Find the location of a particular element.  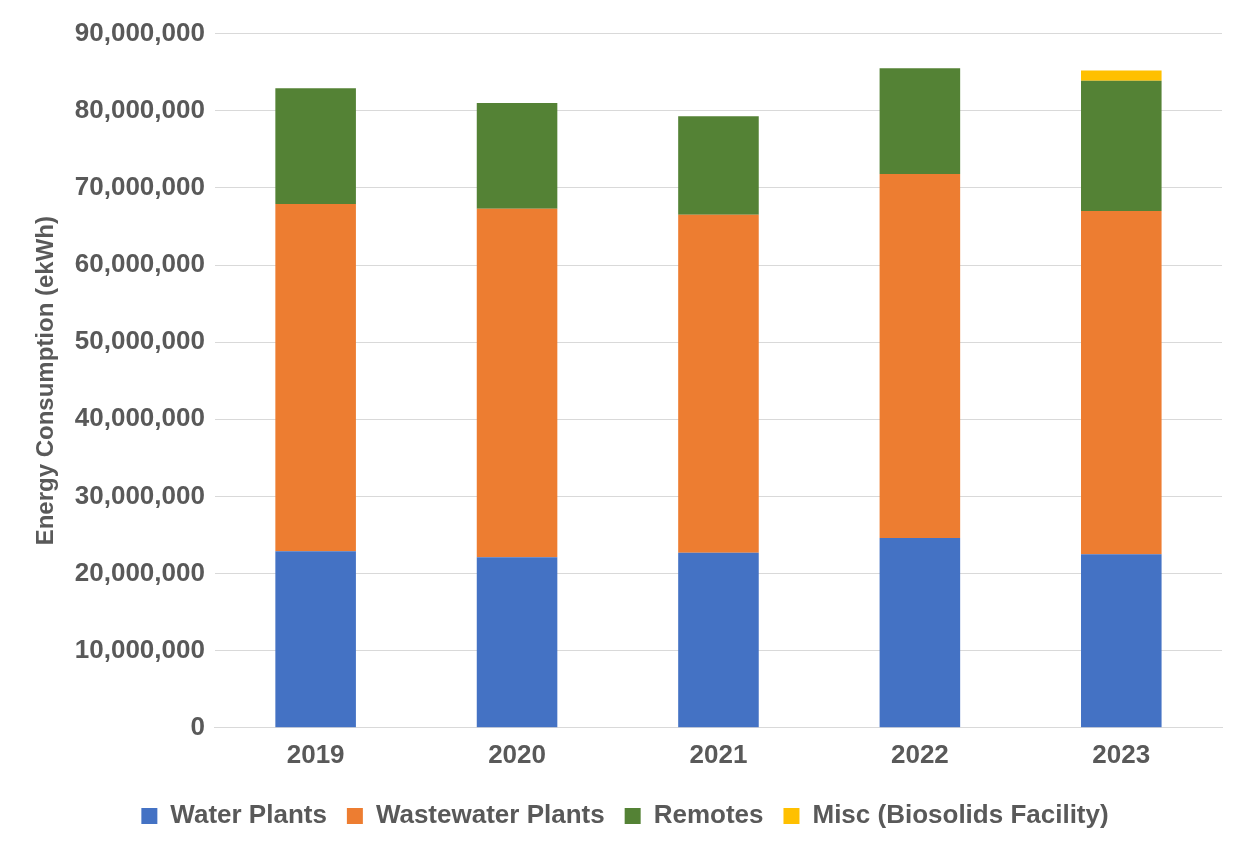

legend-label: Water Plants is located at coordinates (248, 814).